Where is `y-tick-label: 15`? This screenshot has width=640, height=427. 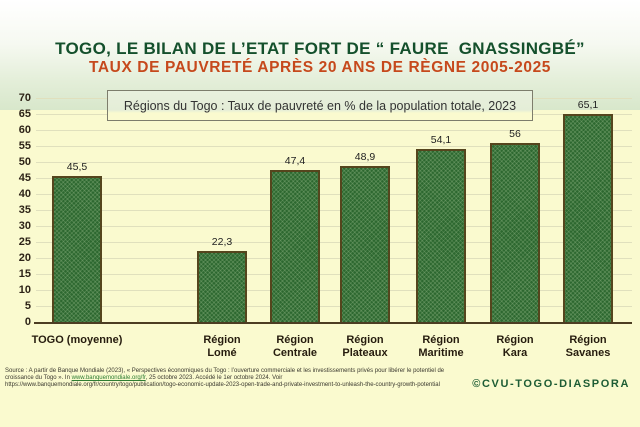 y-tick-label: 15 is located at coordinates (24, 273).